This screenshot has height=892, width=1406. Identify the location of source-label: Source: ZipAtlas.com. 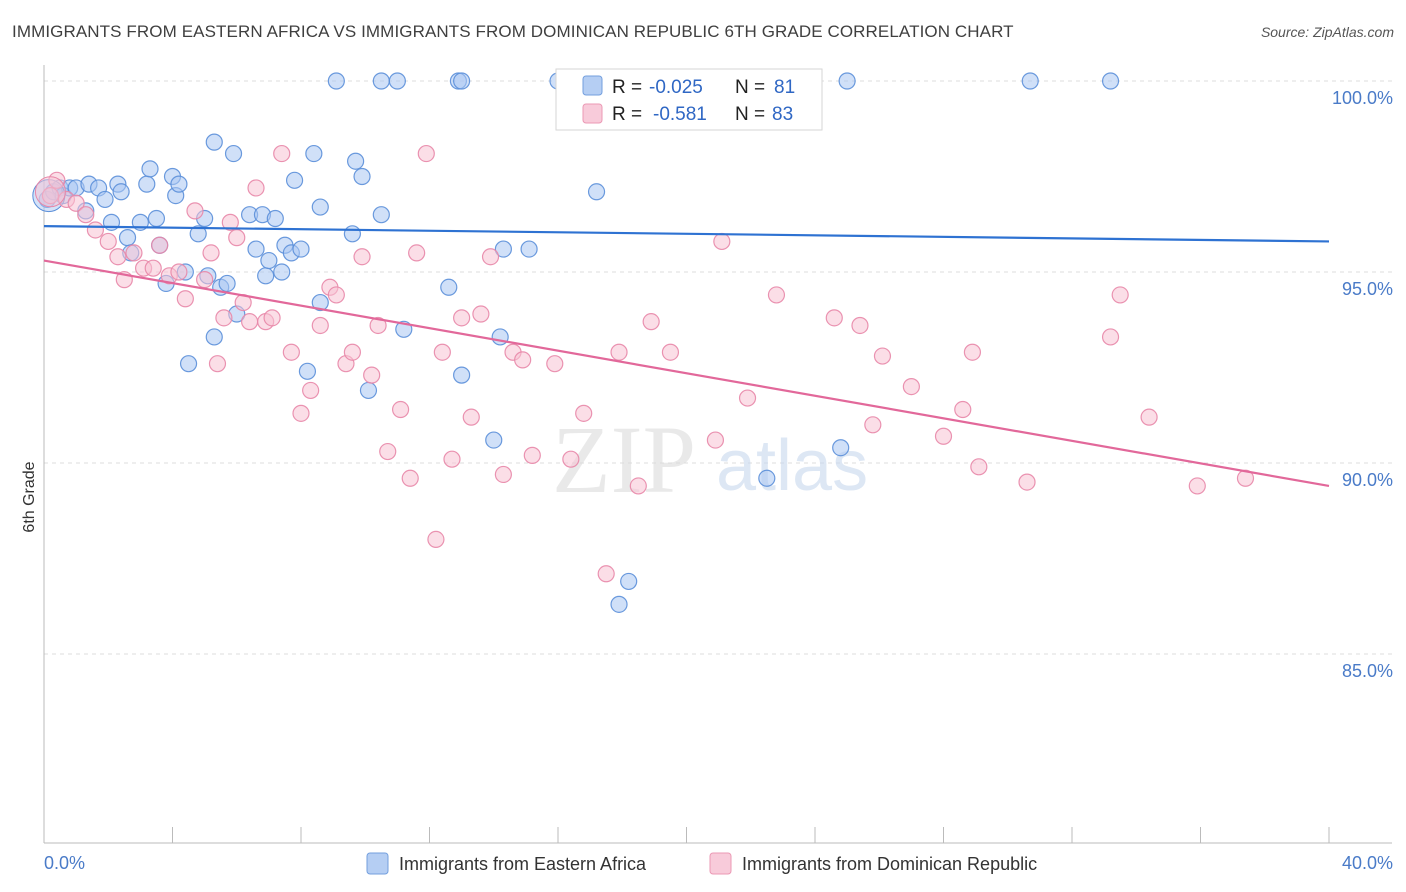
(1327, 32).